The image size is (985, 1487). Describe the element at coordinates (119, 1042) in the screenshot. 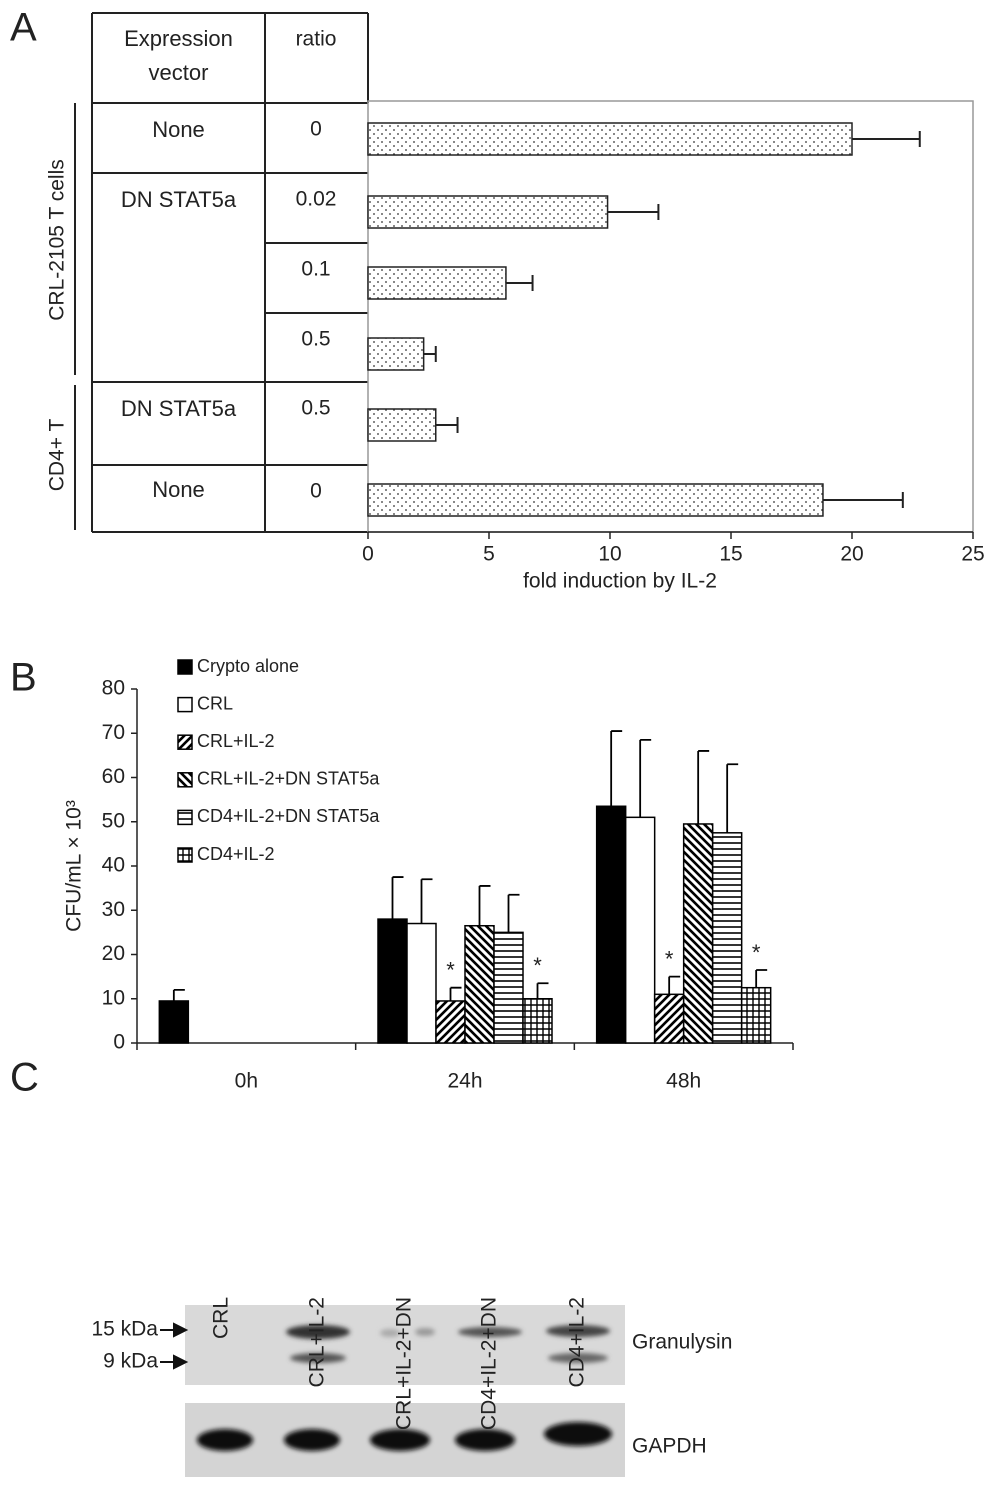

I see `y-tick-label: 0` at that location.